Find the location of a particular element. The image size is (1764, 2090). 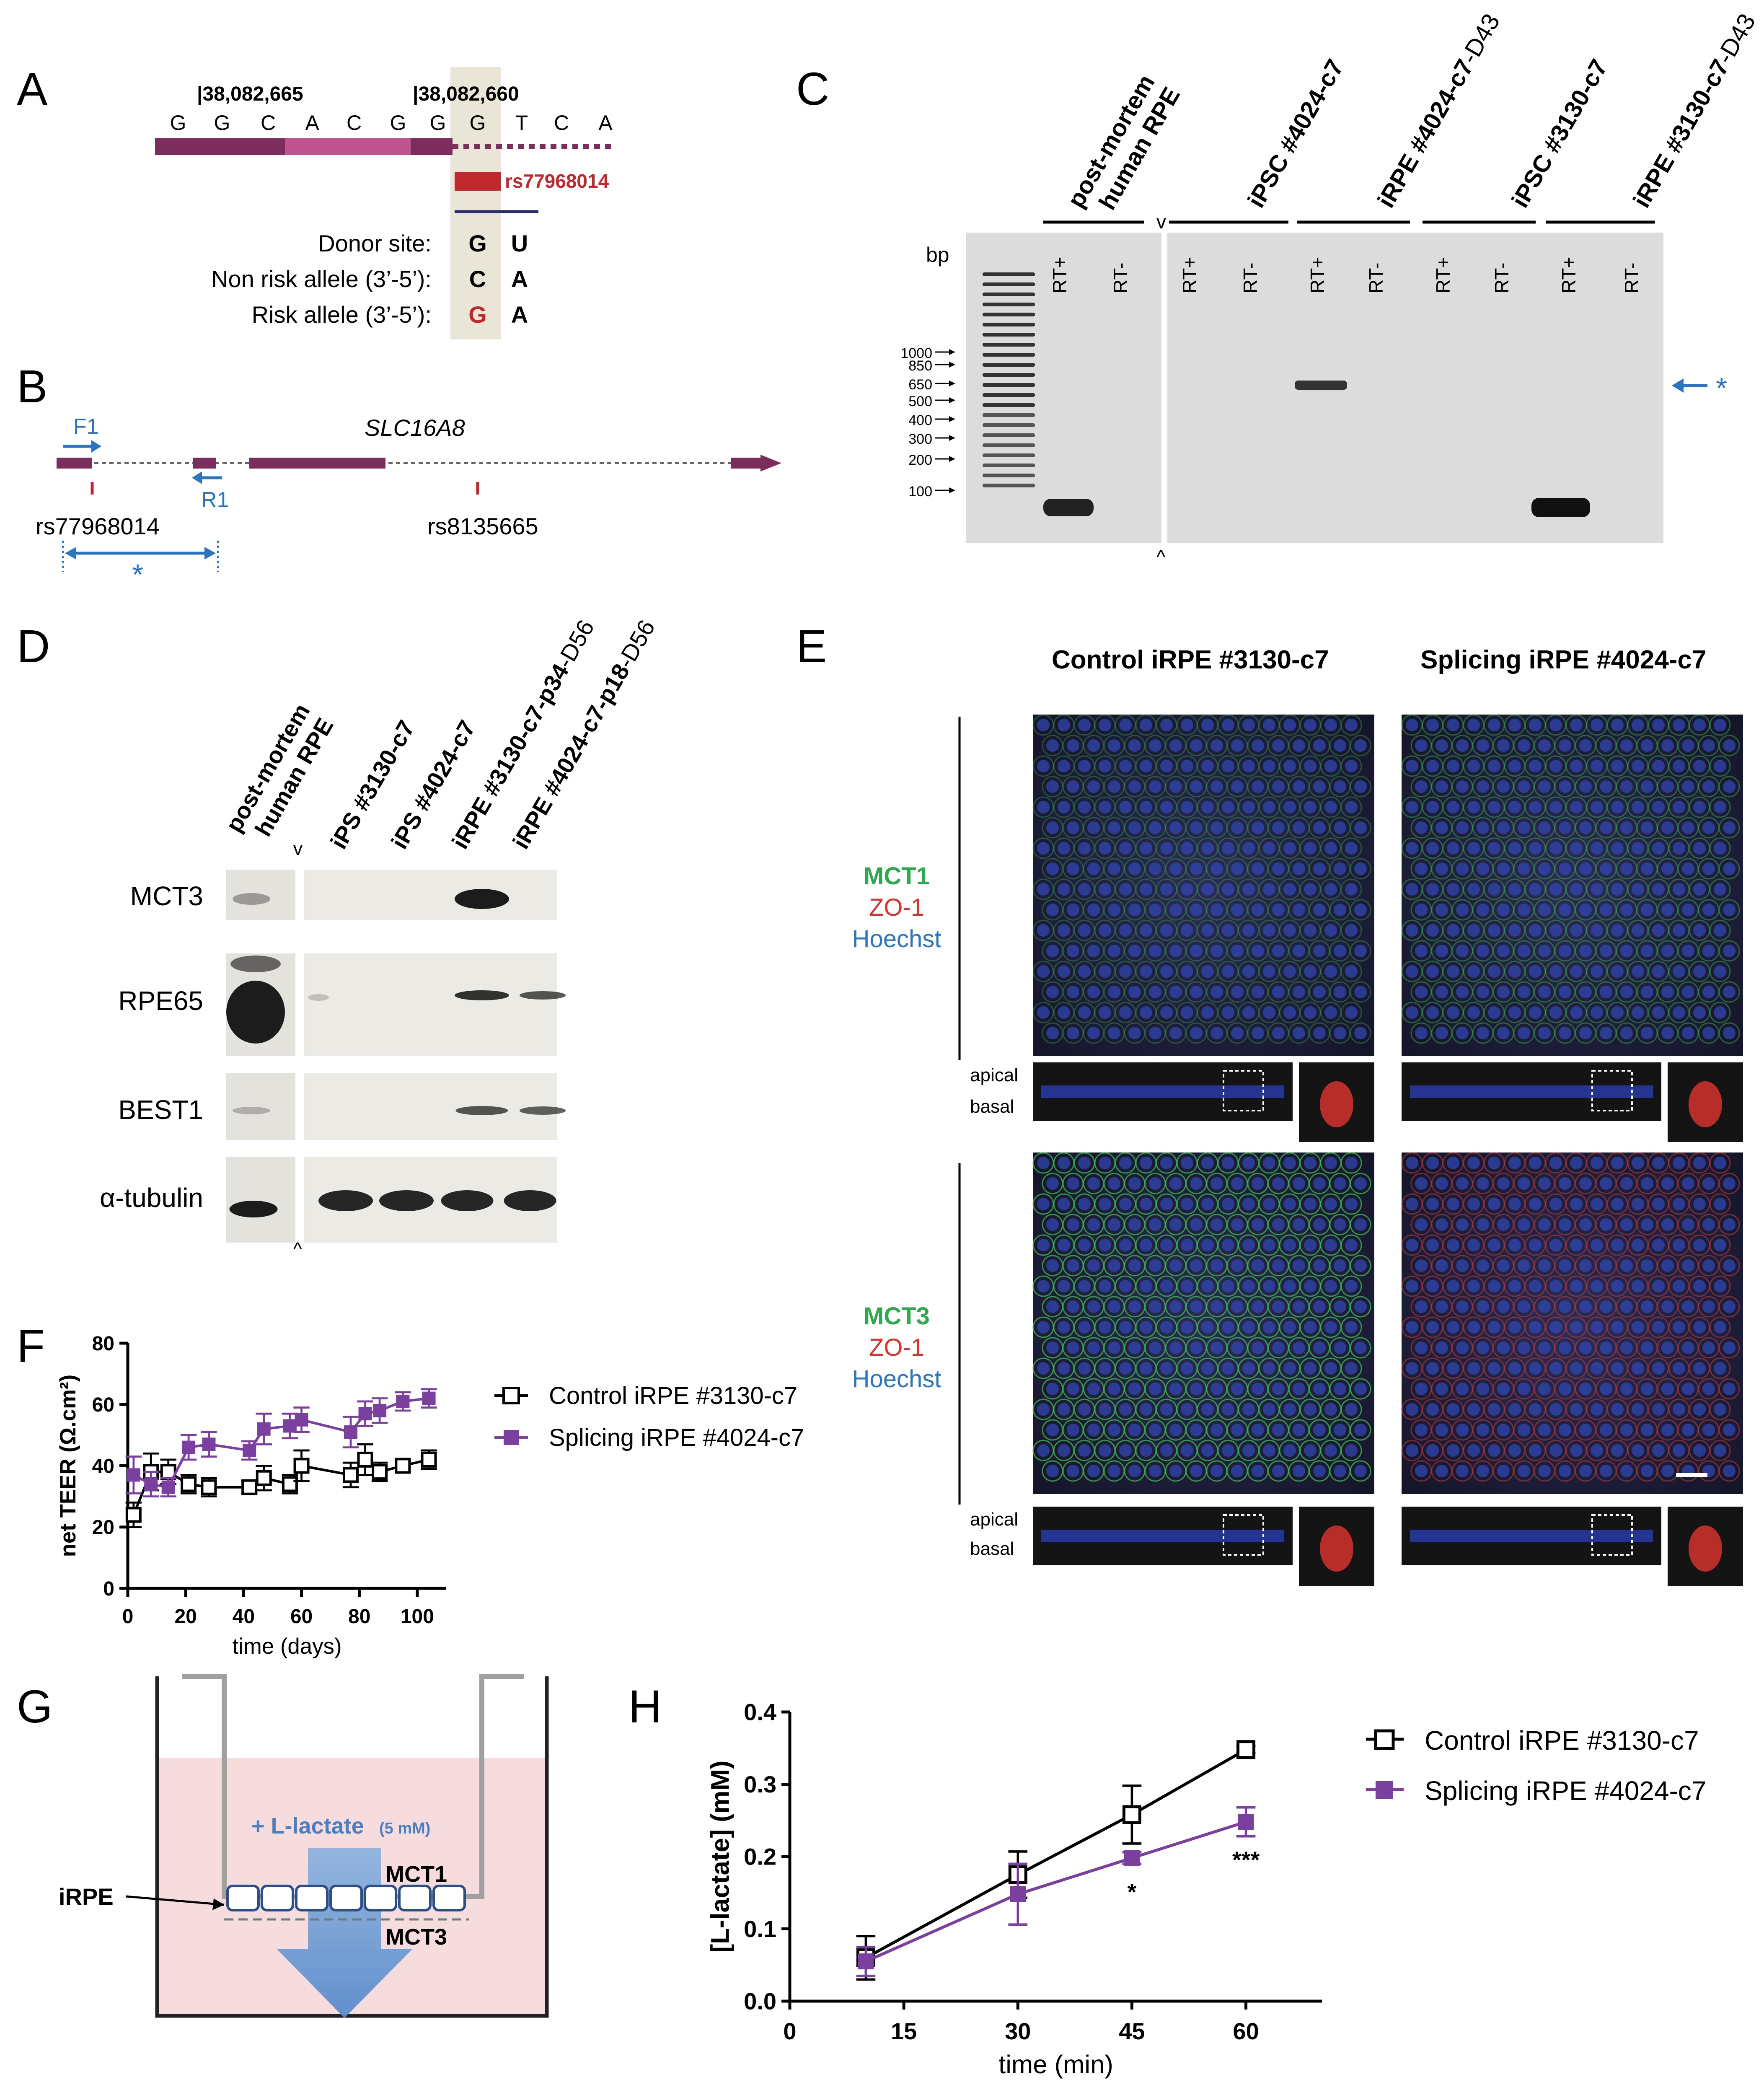

zoom-box is located at coordinates (1612, 1535).